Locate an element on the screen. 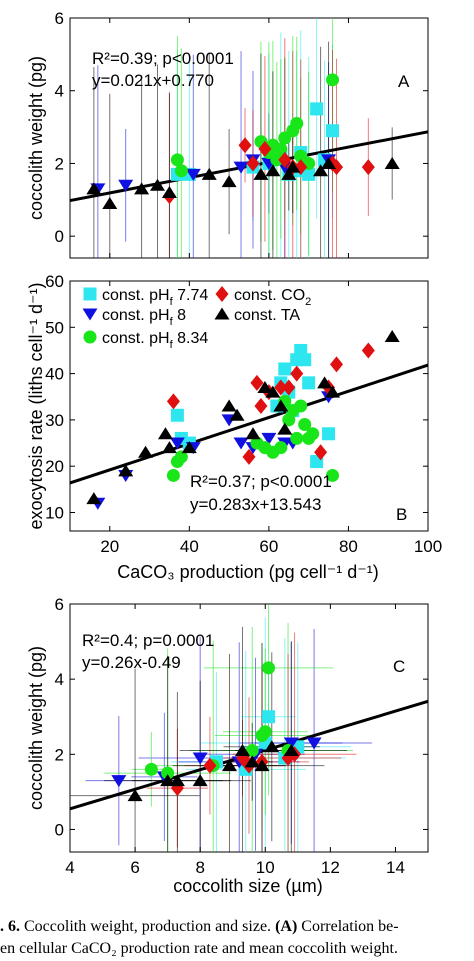 The height and width of the screenshot is (961, 474). panel-c-stats-r2: R²=0.4; p=0.0001 is located at coordinates (148, 640).